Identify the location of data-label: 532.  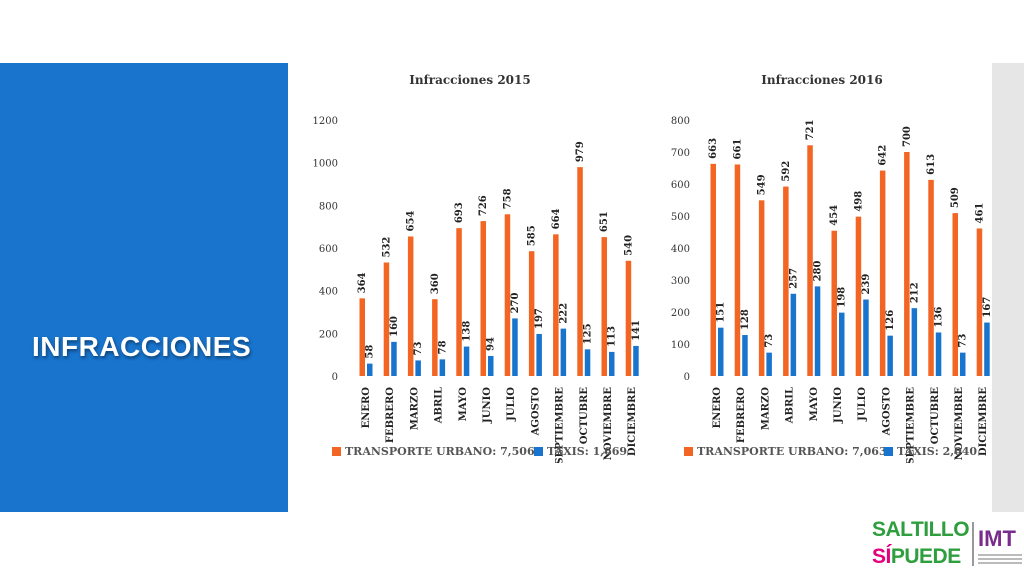
(386, 247).